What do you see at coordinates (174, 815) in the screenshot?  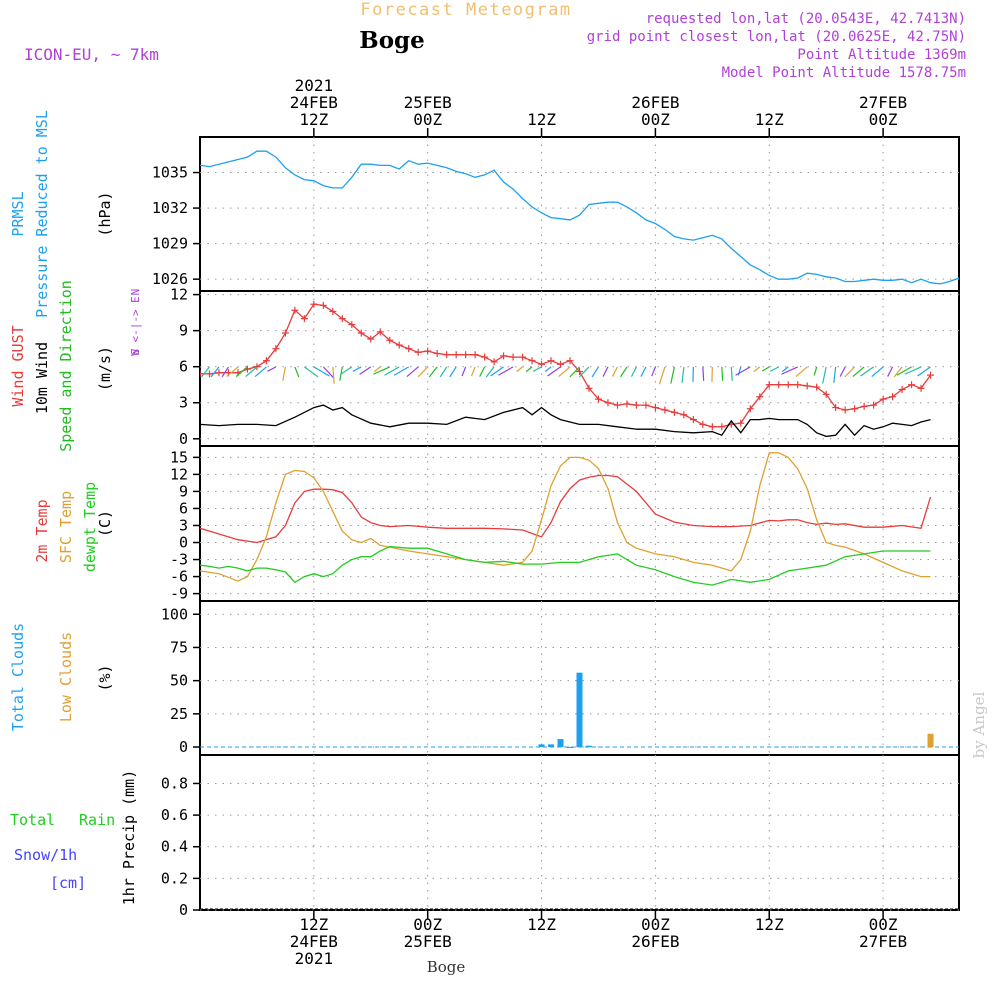 I see `y-tick-label: 0.6` at bounding box center [174, 815].